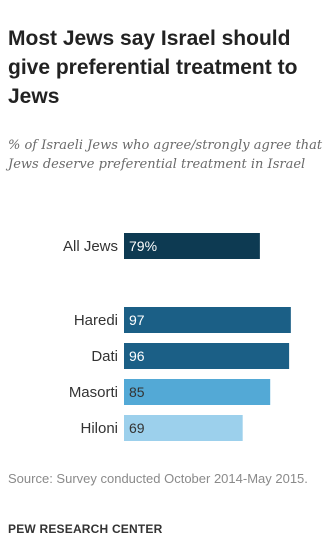 This screenshot has width=336, height=556. What do you see at coordinates (85, 529) in the screenshot?
I see `credit-label: PEW RESEARCH CENTER` at bounding box center [85, 529].